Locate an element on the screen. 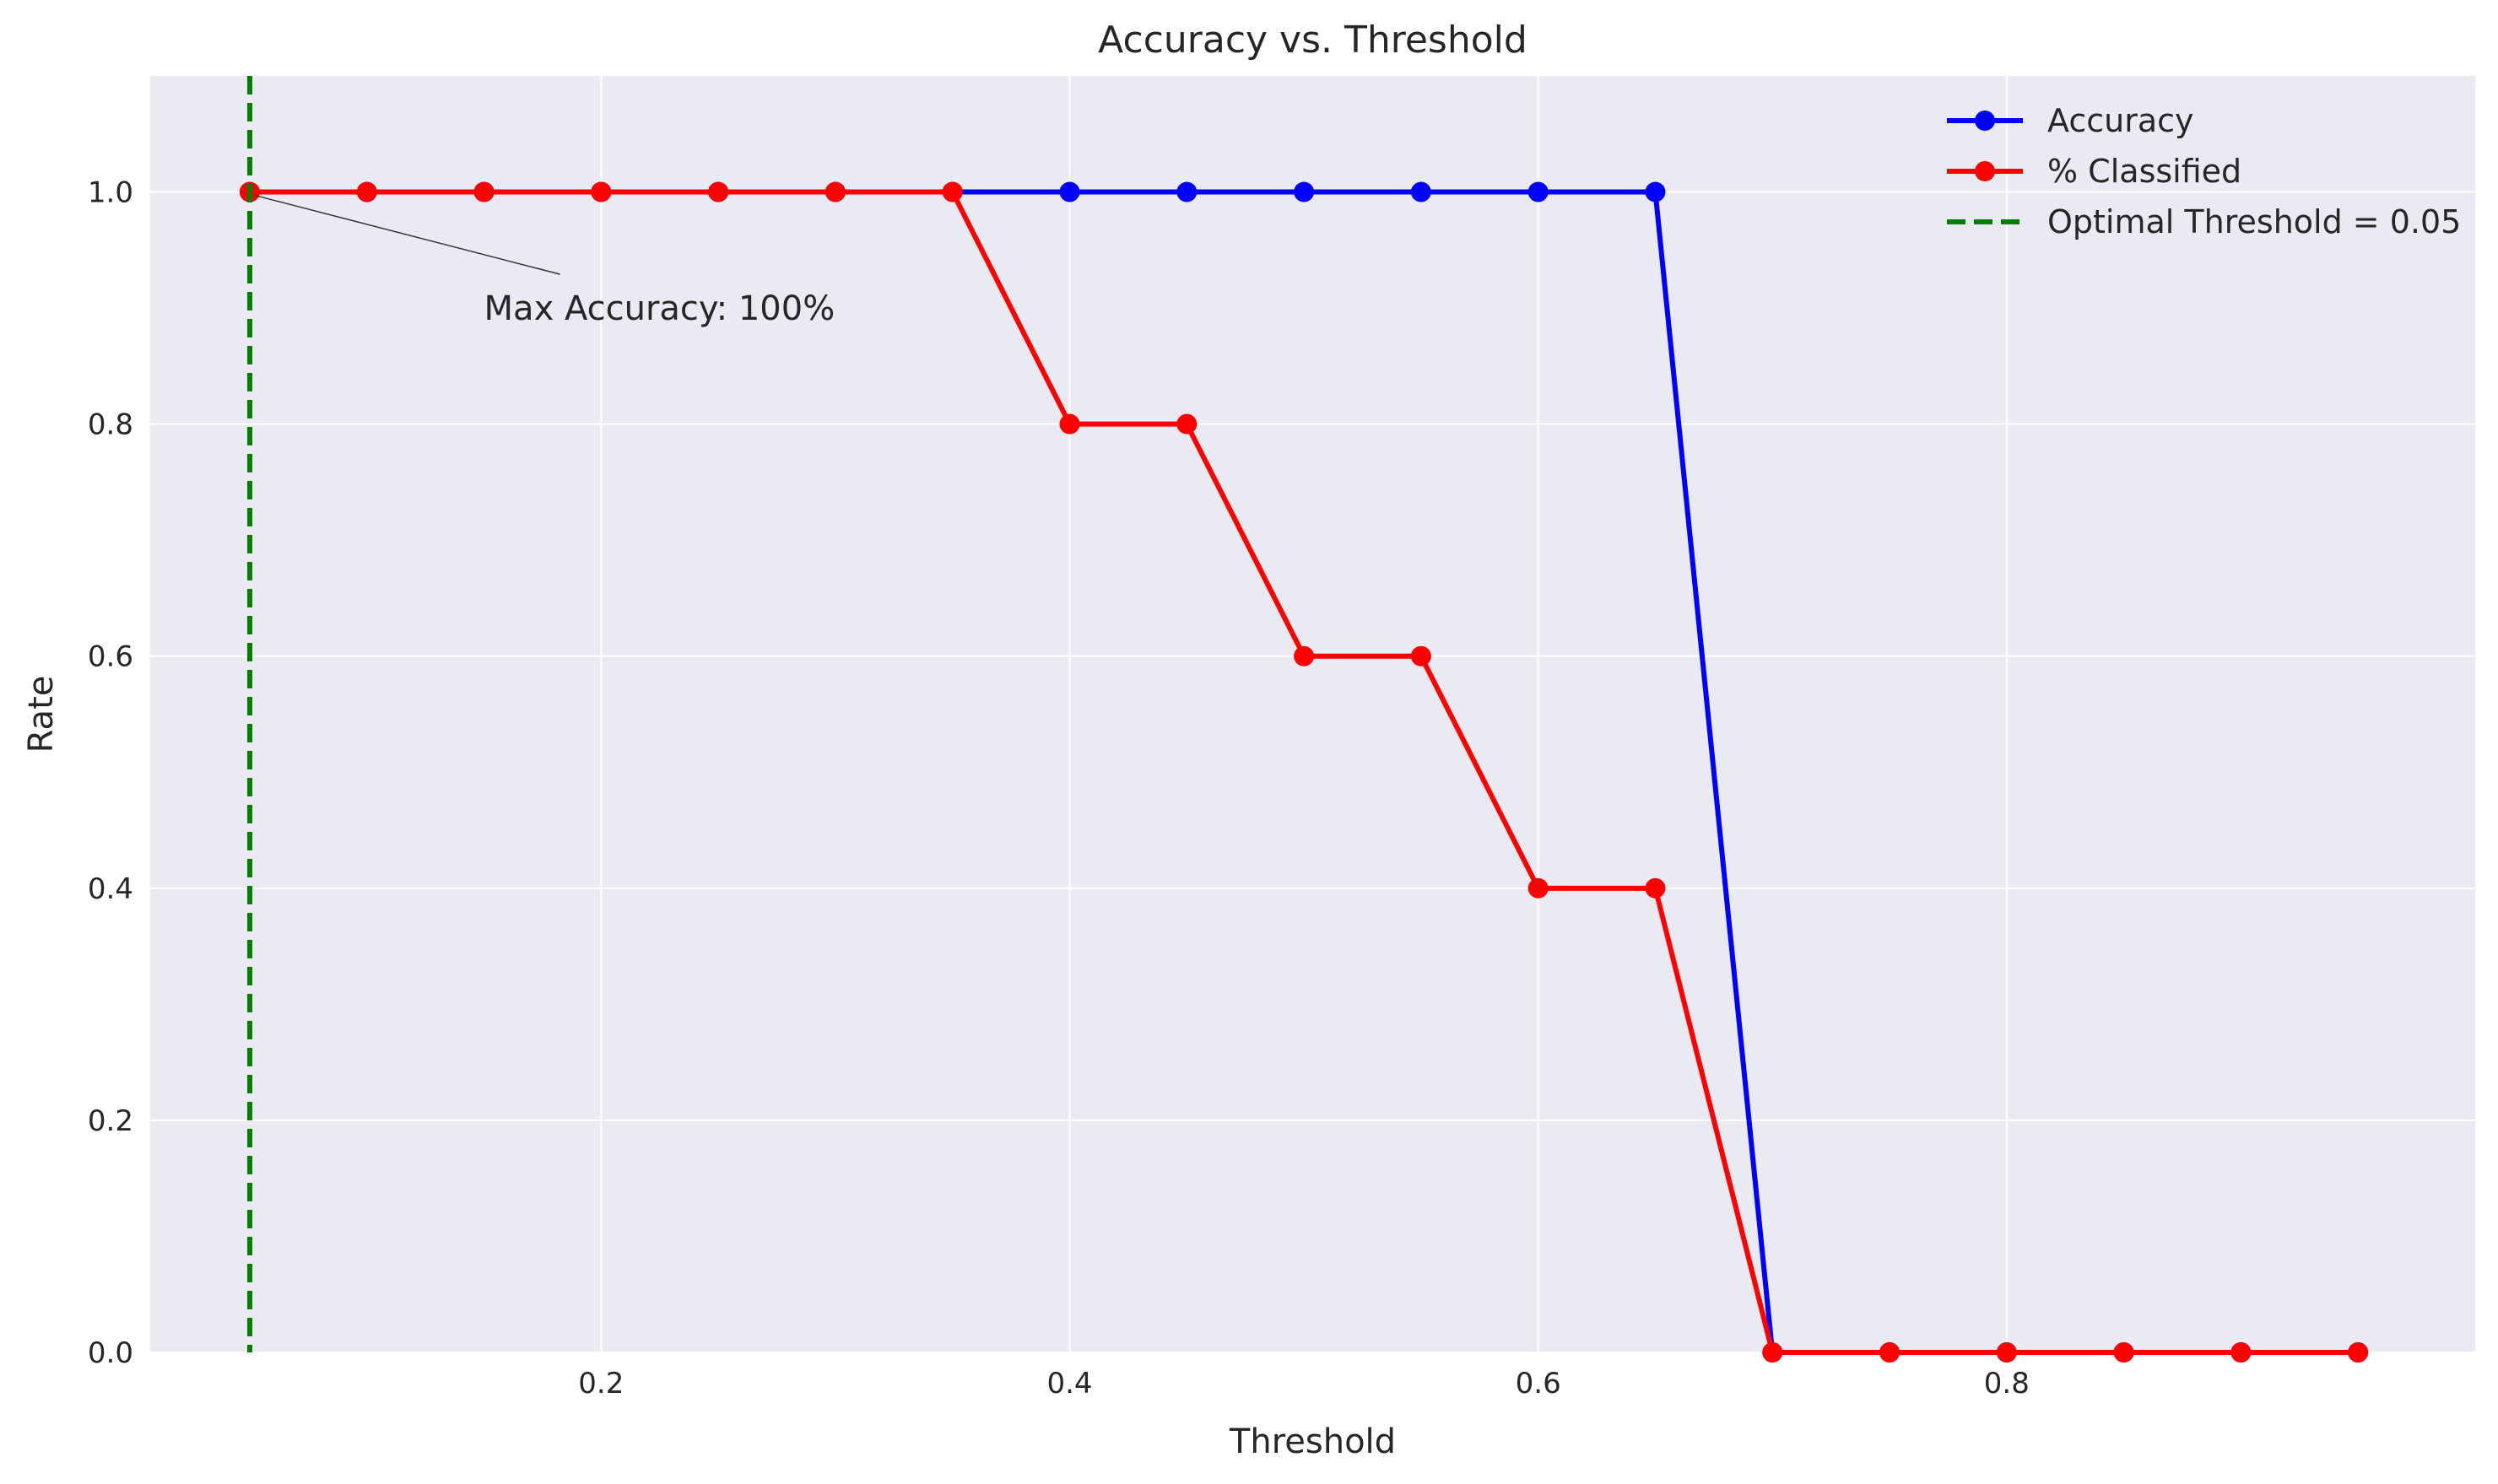 Image resolution: width=2498 pixels, height=1484 pixels. annotation-layer: Max Accuracy: 100% is located at coordinates (544, 261).